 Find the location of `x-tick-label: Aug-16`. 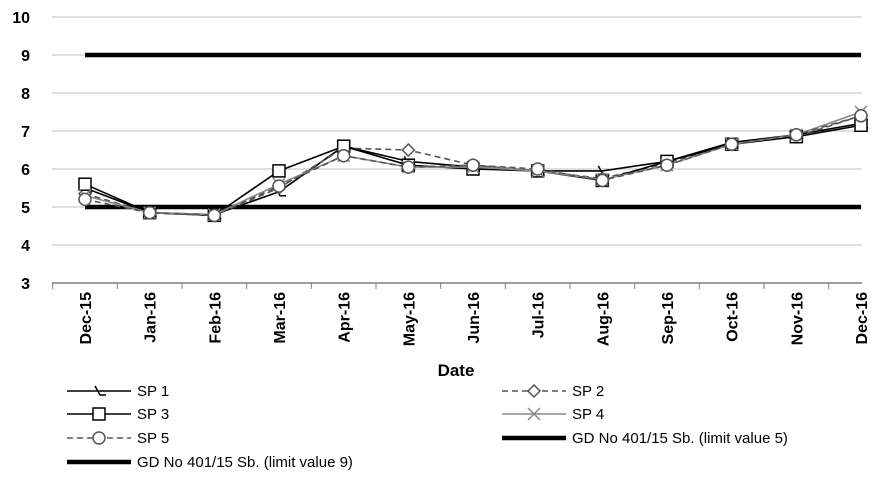

x-tick-label: Aug-16 is located at coordinates (603, 319).